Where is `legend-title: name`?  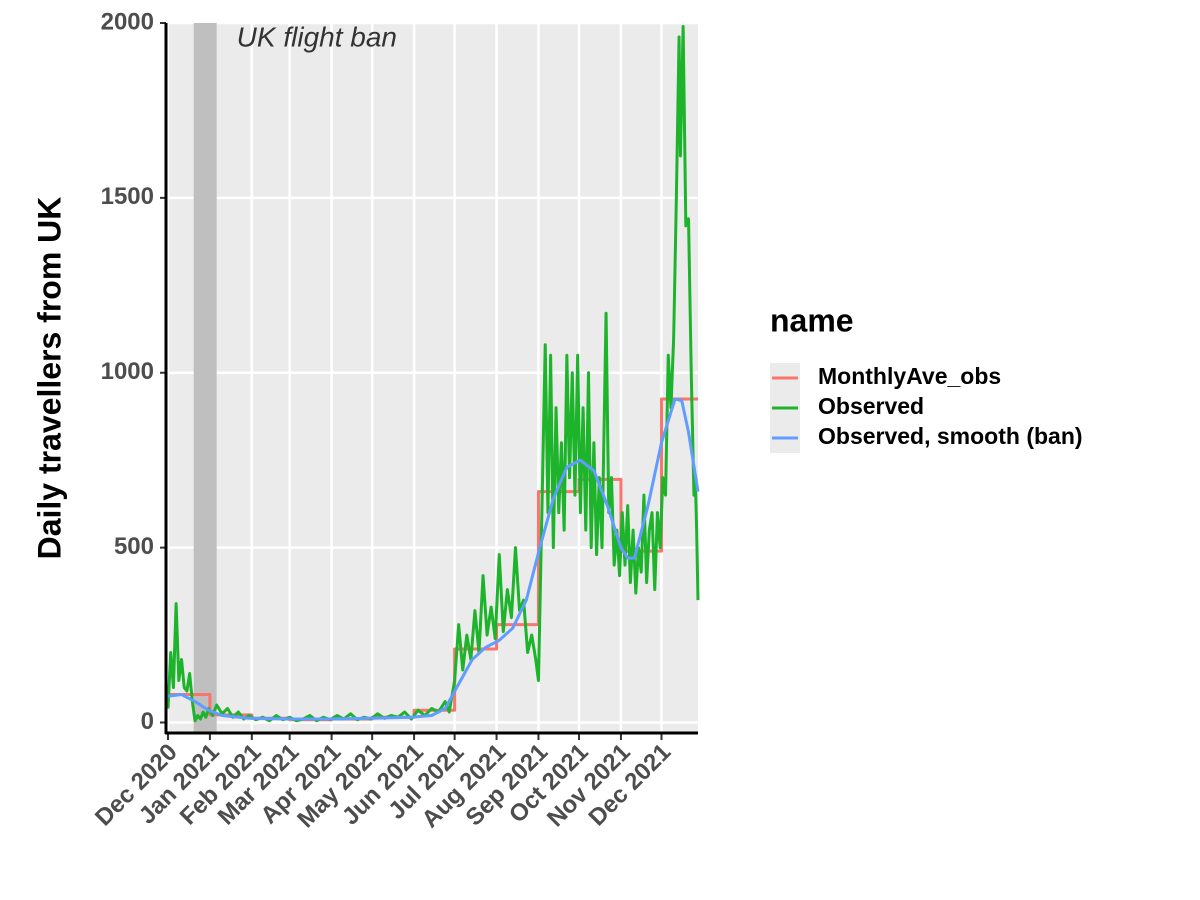 legend-title: name is located at coordinates (812, 320).